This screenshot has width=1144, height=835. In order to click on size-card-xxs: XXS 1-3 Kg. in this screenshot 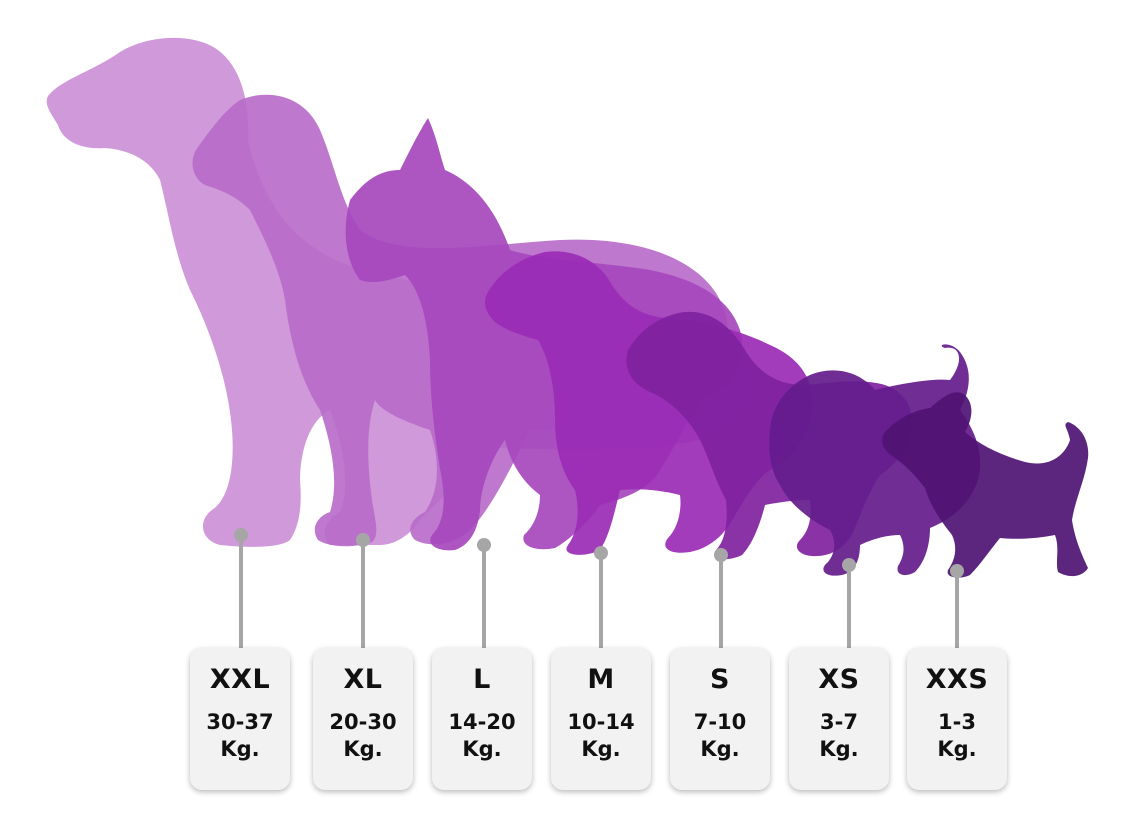, I will do `click(957, 719)`.